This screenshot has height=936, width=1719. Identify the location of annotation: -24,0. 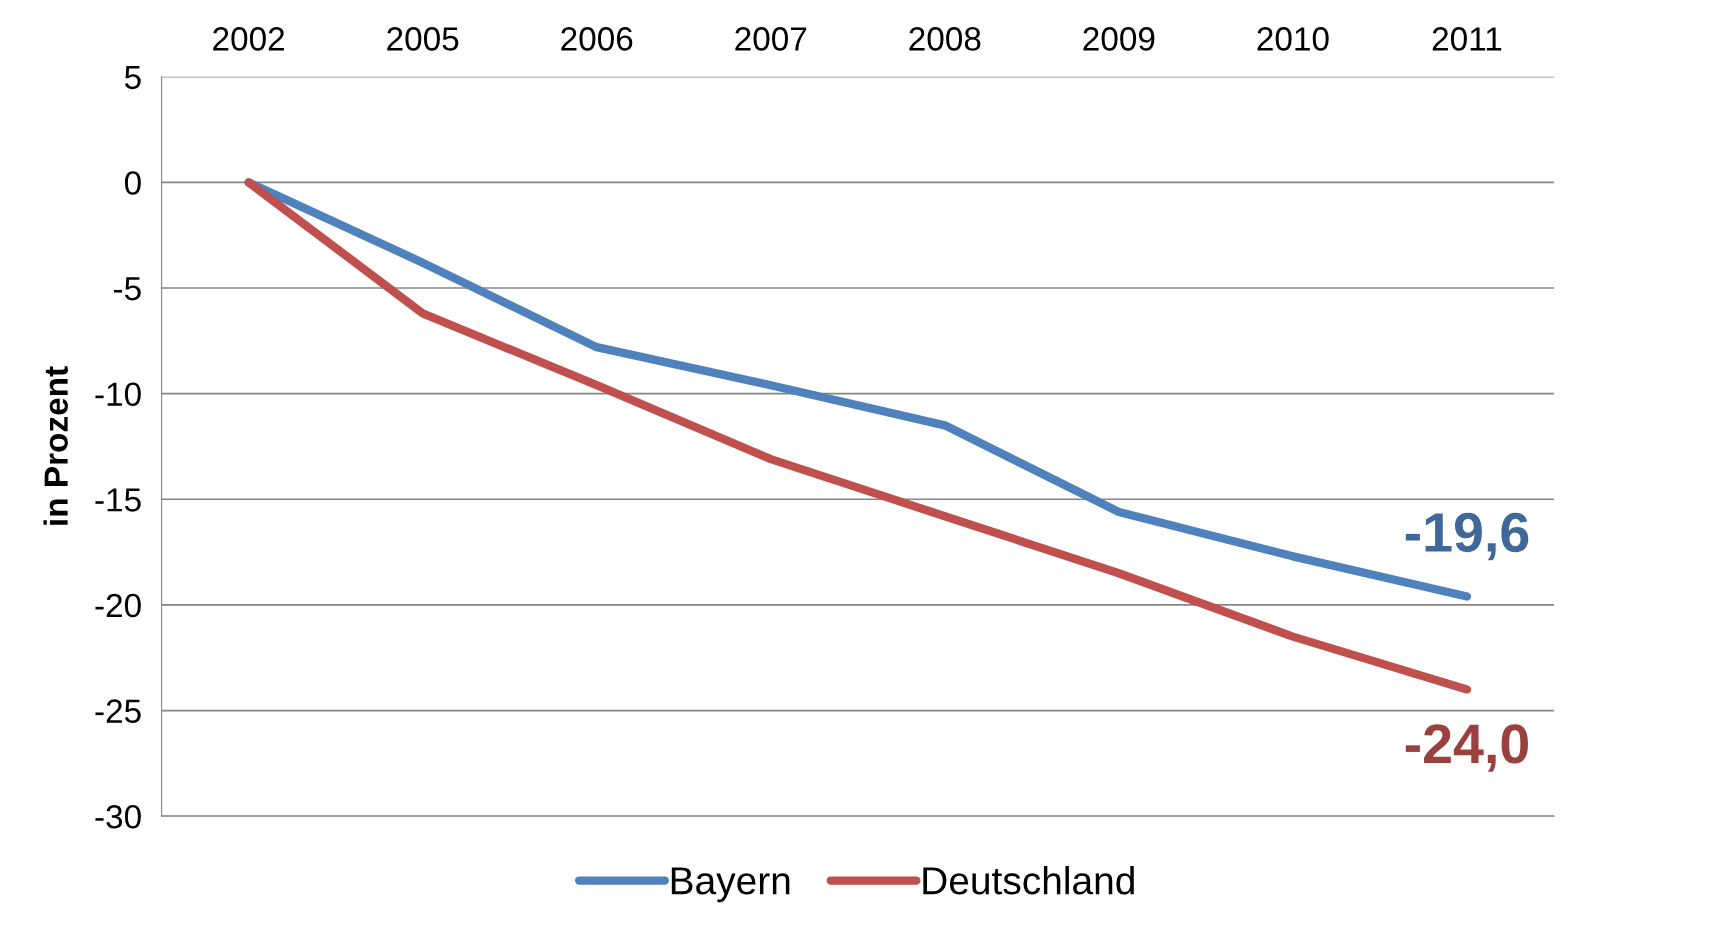
(1466, 748).